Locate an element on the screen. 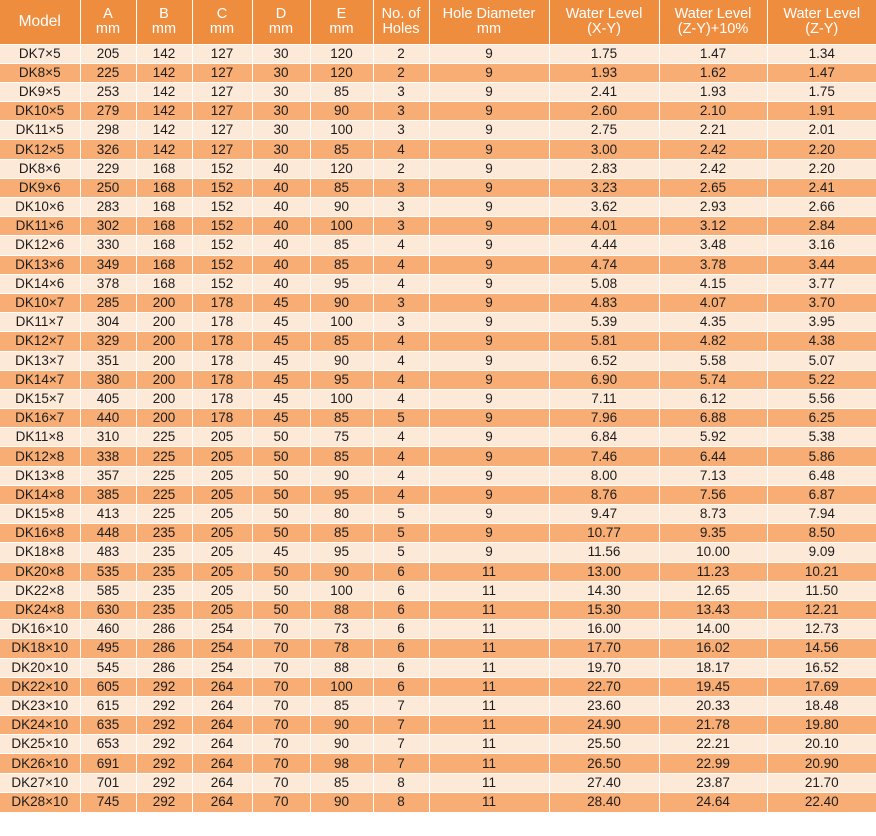 This screenshot has width=876, height=836. table-cell: 20.33 is located at coordinates (713, 705).